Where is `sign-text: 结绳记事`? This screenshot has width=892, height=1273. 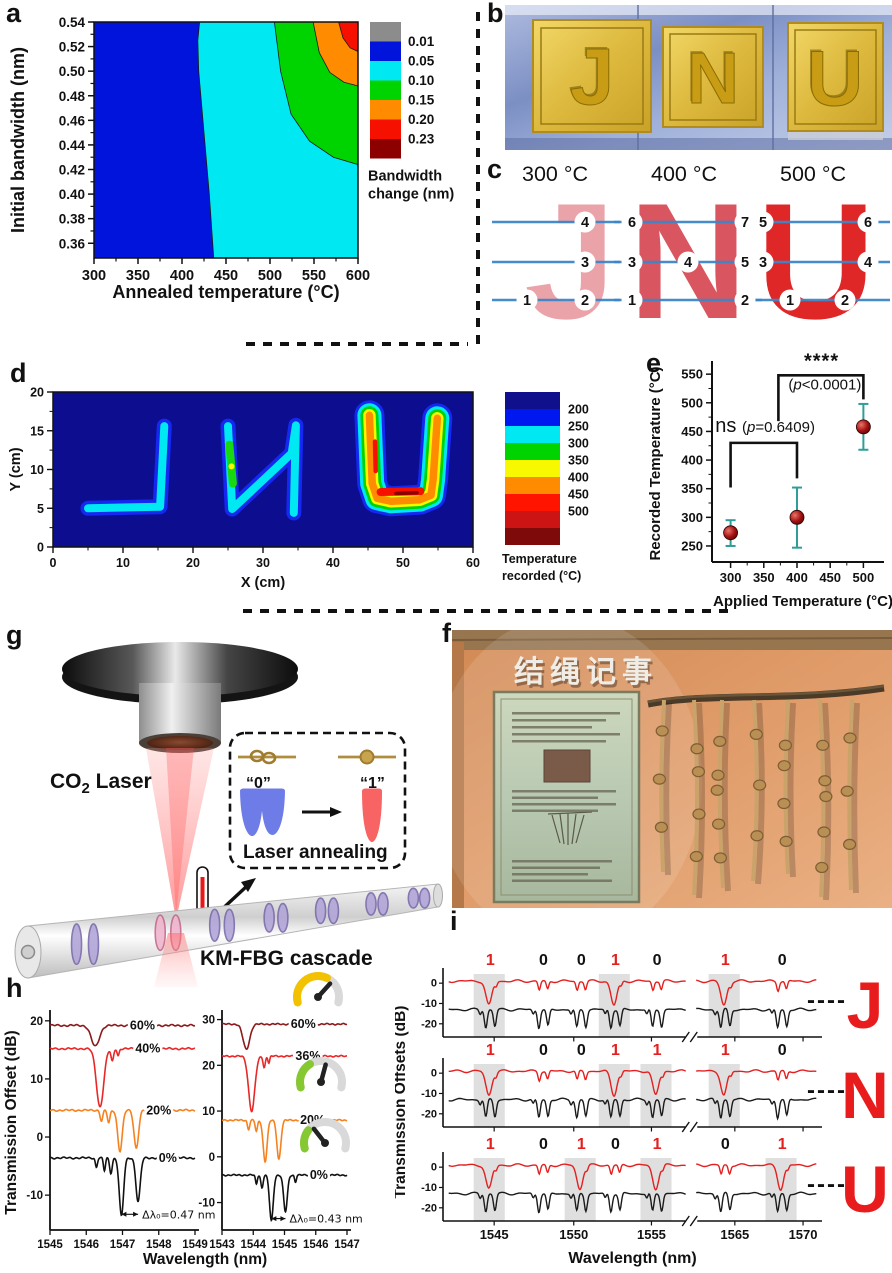 sign-text: 结绳记事 is located at coordinates (586, 672).